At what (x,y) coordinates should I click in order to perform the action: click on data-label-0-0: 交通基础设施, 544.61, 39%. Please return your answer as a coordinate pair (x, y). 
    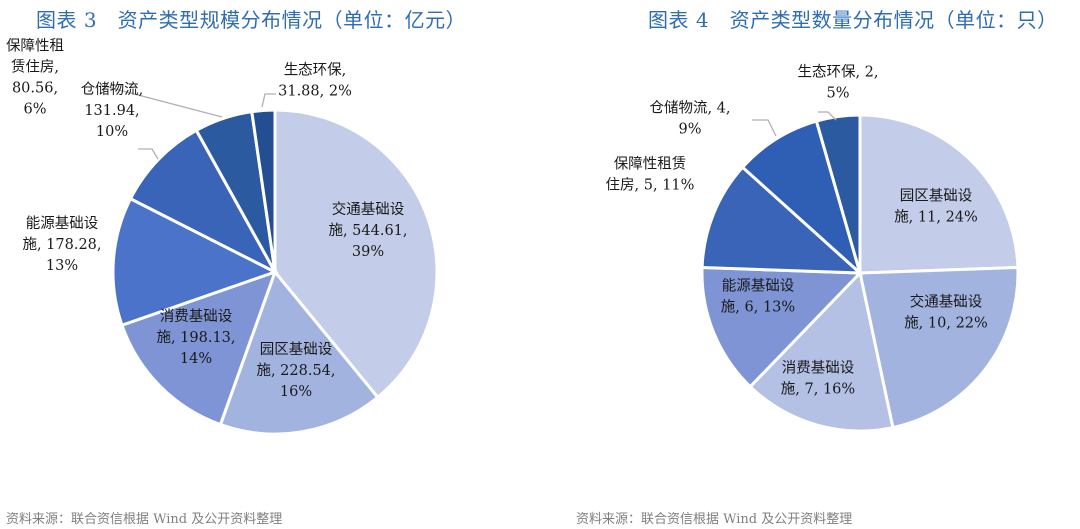
    Looking at the image, I should click on (367, 230).